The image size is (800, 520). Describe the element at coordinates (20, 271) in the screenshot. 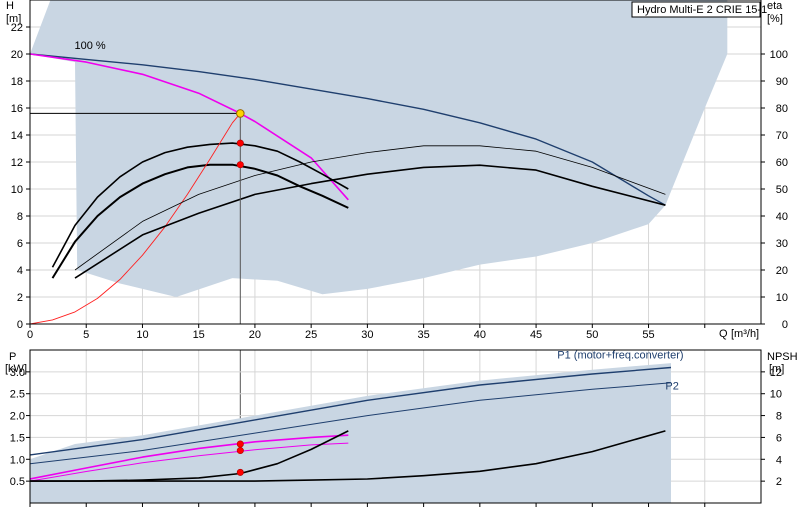

I see `h-tick-label: 4` at that location.